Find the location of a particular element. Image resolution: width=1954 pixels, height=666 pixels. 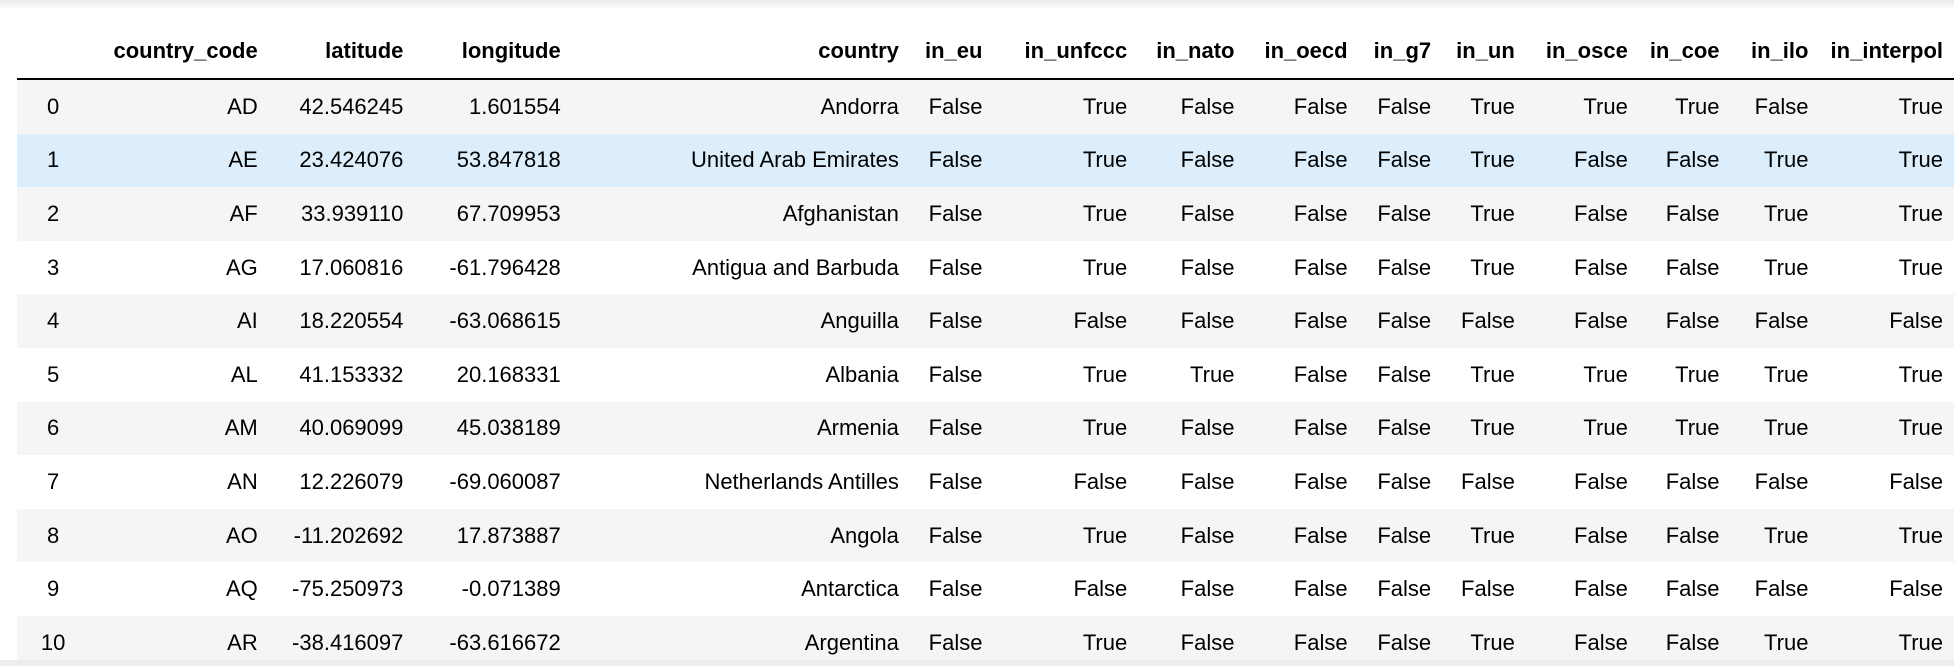

table-cell: AM is located at coordinates (179, 428).